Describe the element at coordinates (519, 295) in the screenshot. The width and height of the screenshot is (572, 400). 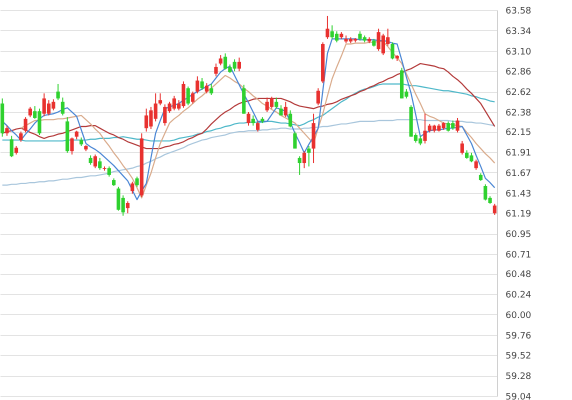
I see `y-tick-label: 60.24` at that location.